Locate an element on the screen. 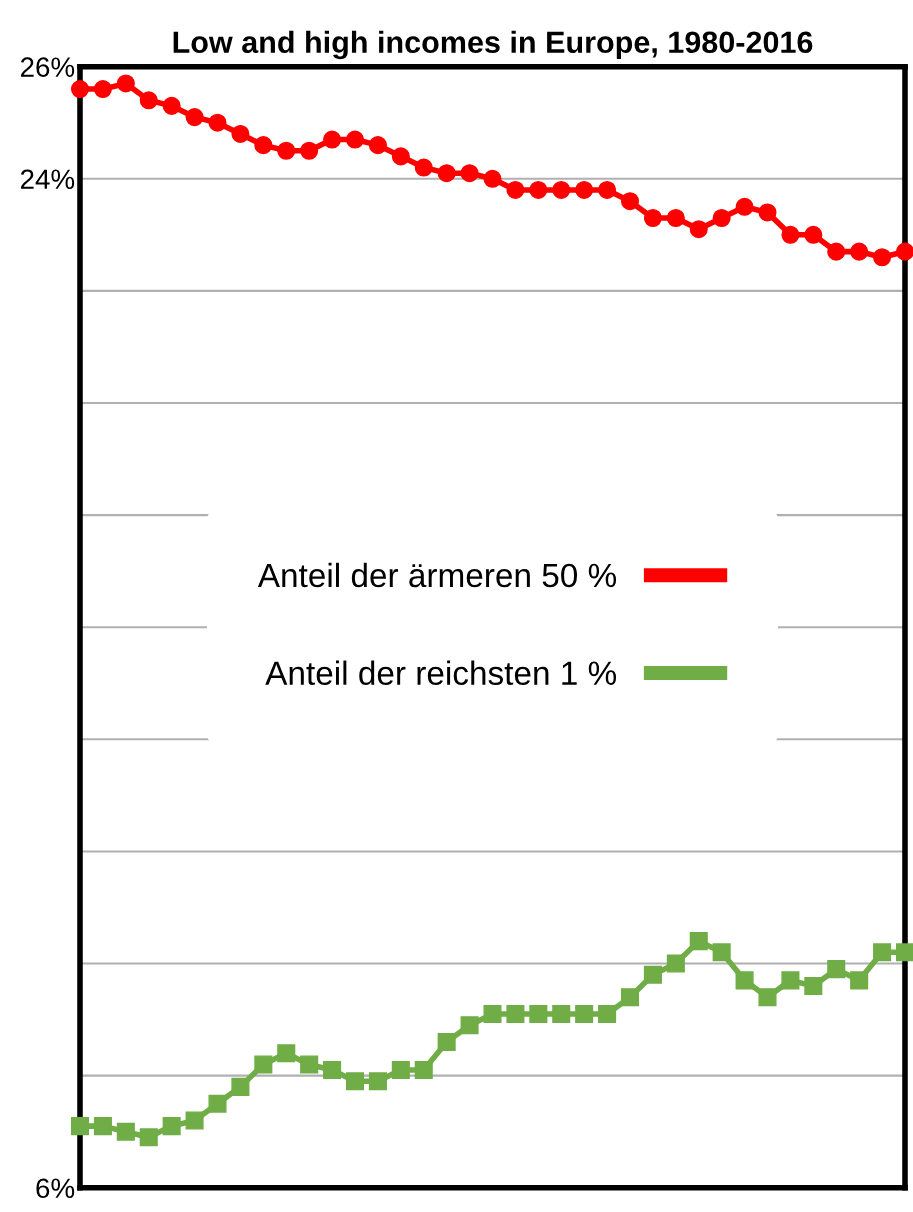 Image resolution: width=913 pixels, height=1212 pixels. y-tick-label: 6% is located at coordinates (55, 1188).